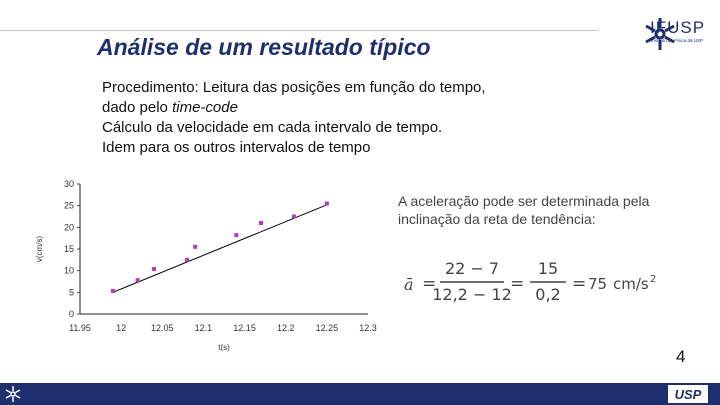  Describe the element at coordinates (327, 328) in the screenshot. I see `x-tick-label-6: 12.25` at that location.